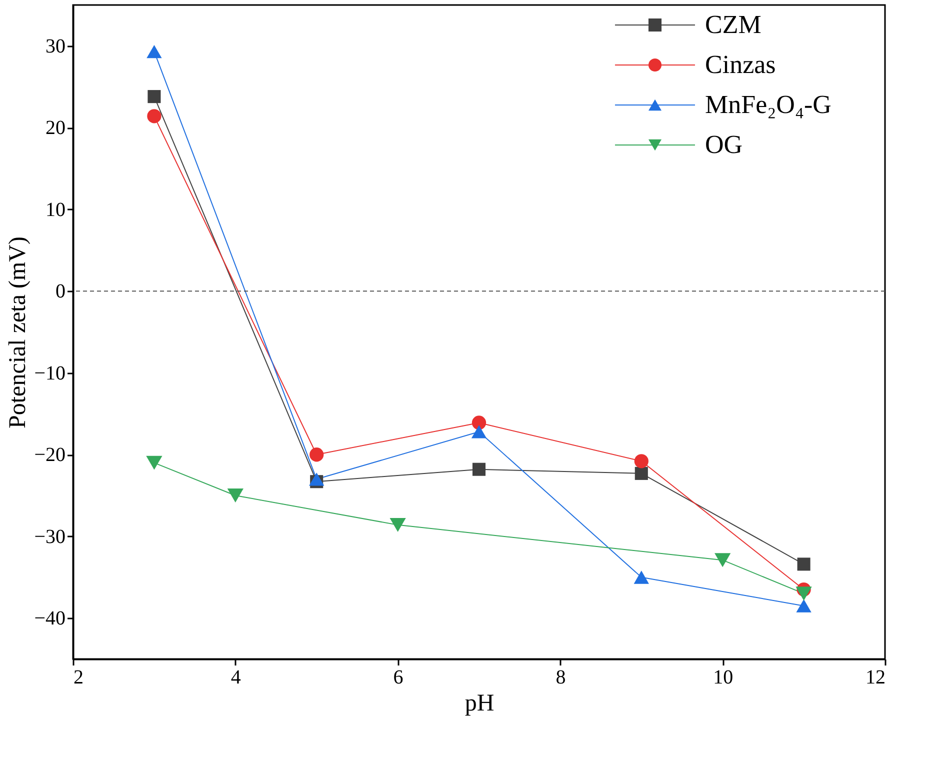 The image size is (939, 769). Describe the element at coordinates (561, 677) in the screenshot. I see `x-tick-label: 8` at that location.